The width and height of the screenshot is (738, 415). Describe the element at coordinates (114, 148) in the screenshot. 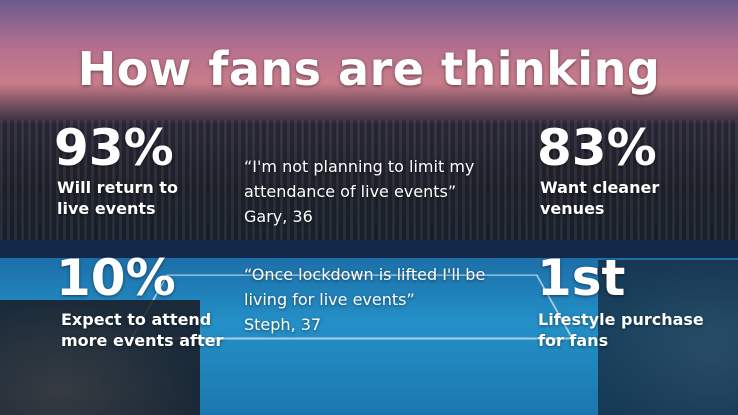

I see `stat-value: 93%` at that location.